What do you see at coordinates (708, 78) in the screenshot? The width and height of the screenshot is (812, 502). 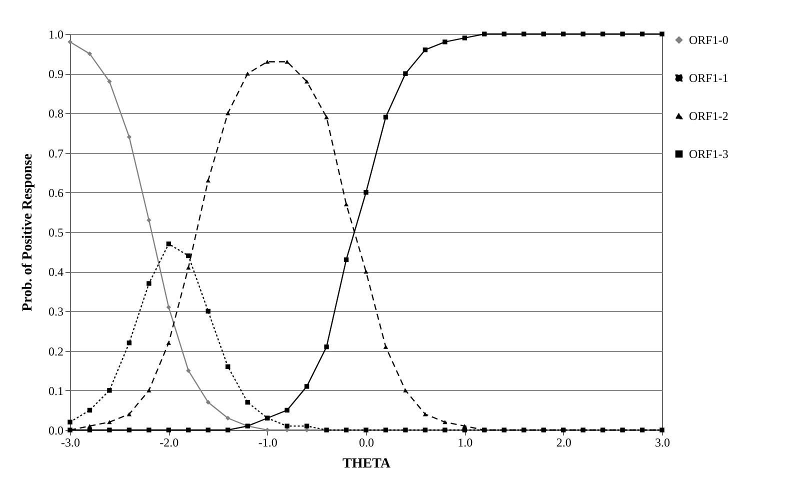 I see `legend-label: ORF1-1` at bounding box center [708, 78].